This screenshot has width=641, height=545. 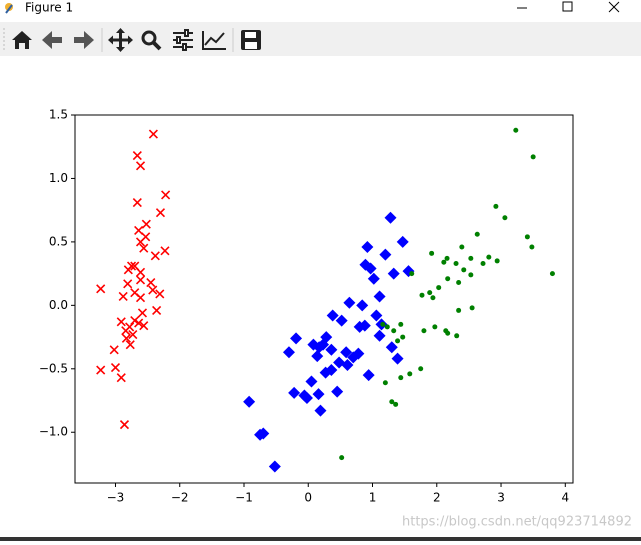 I want to click on toolbar, so click(x=320, y=39).